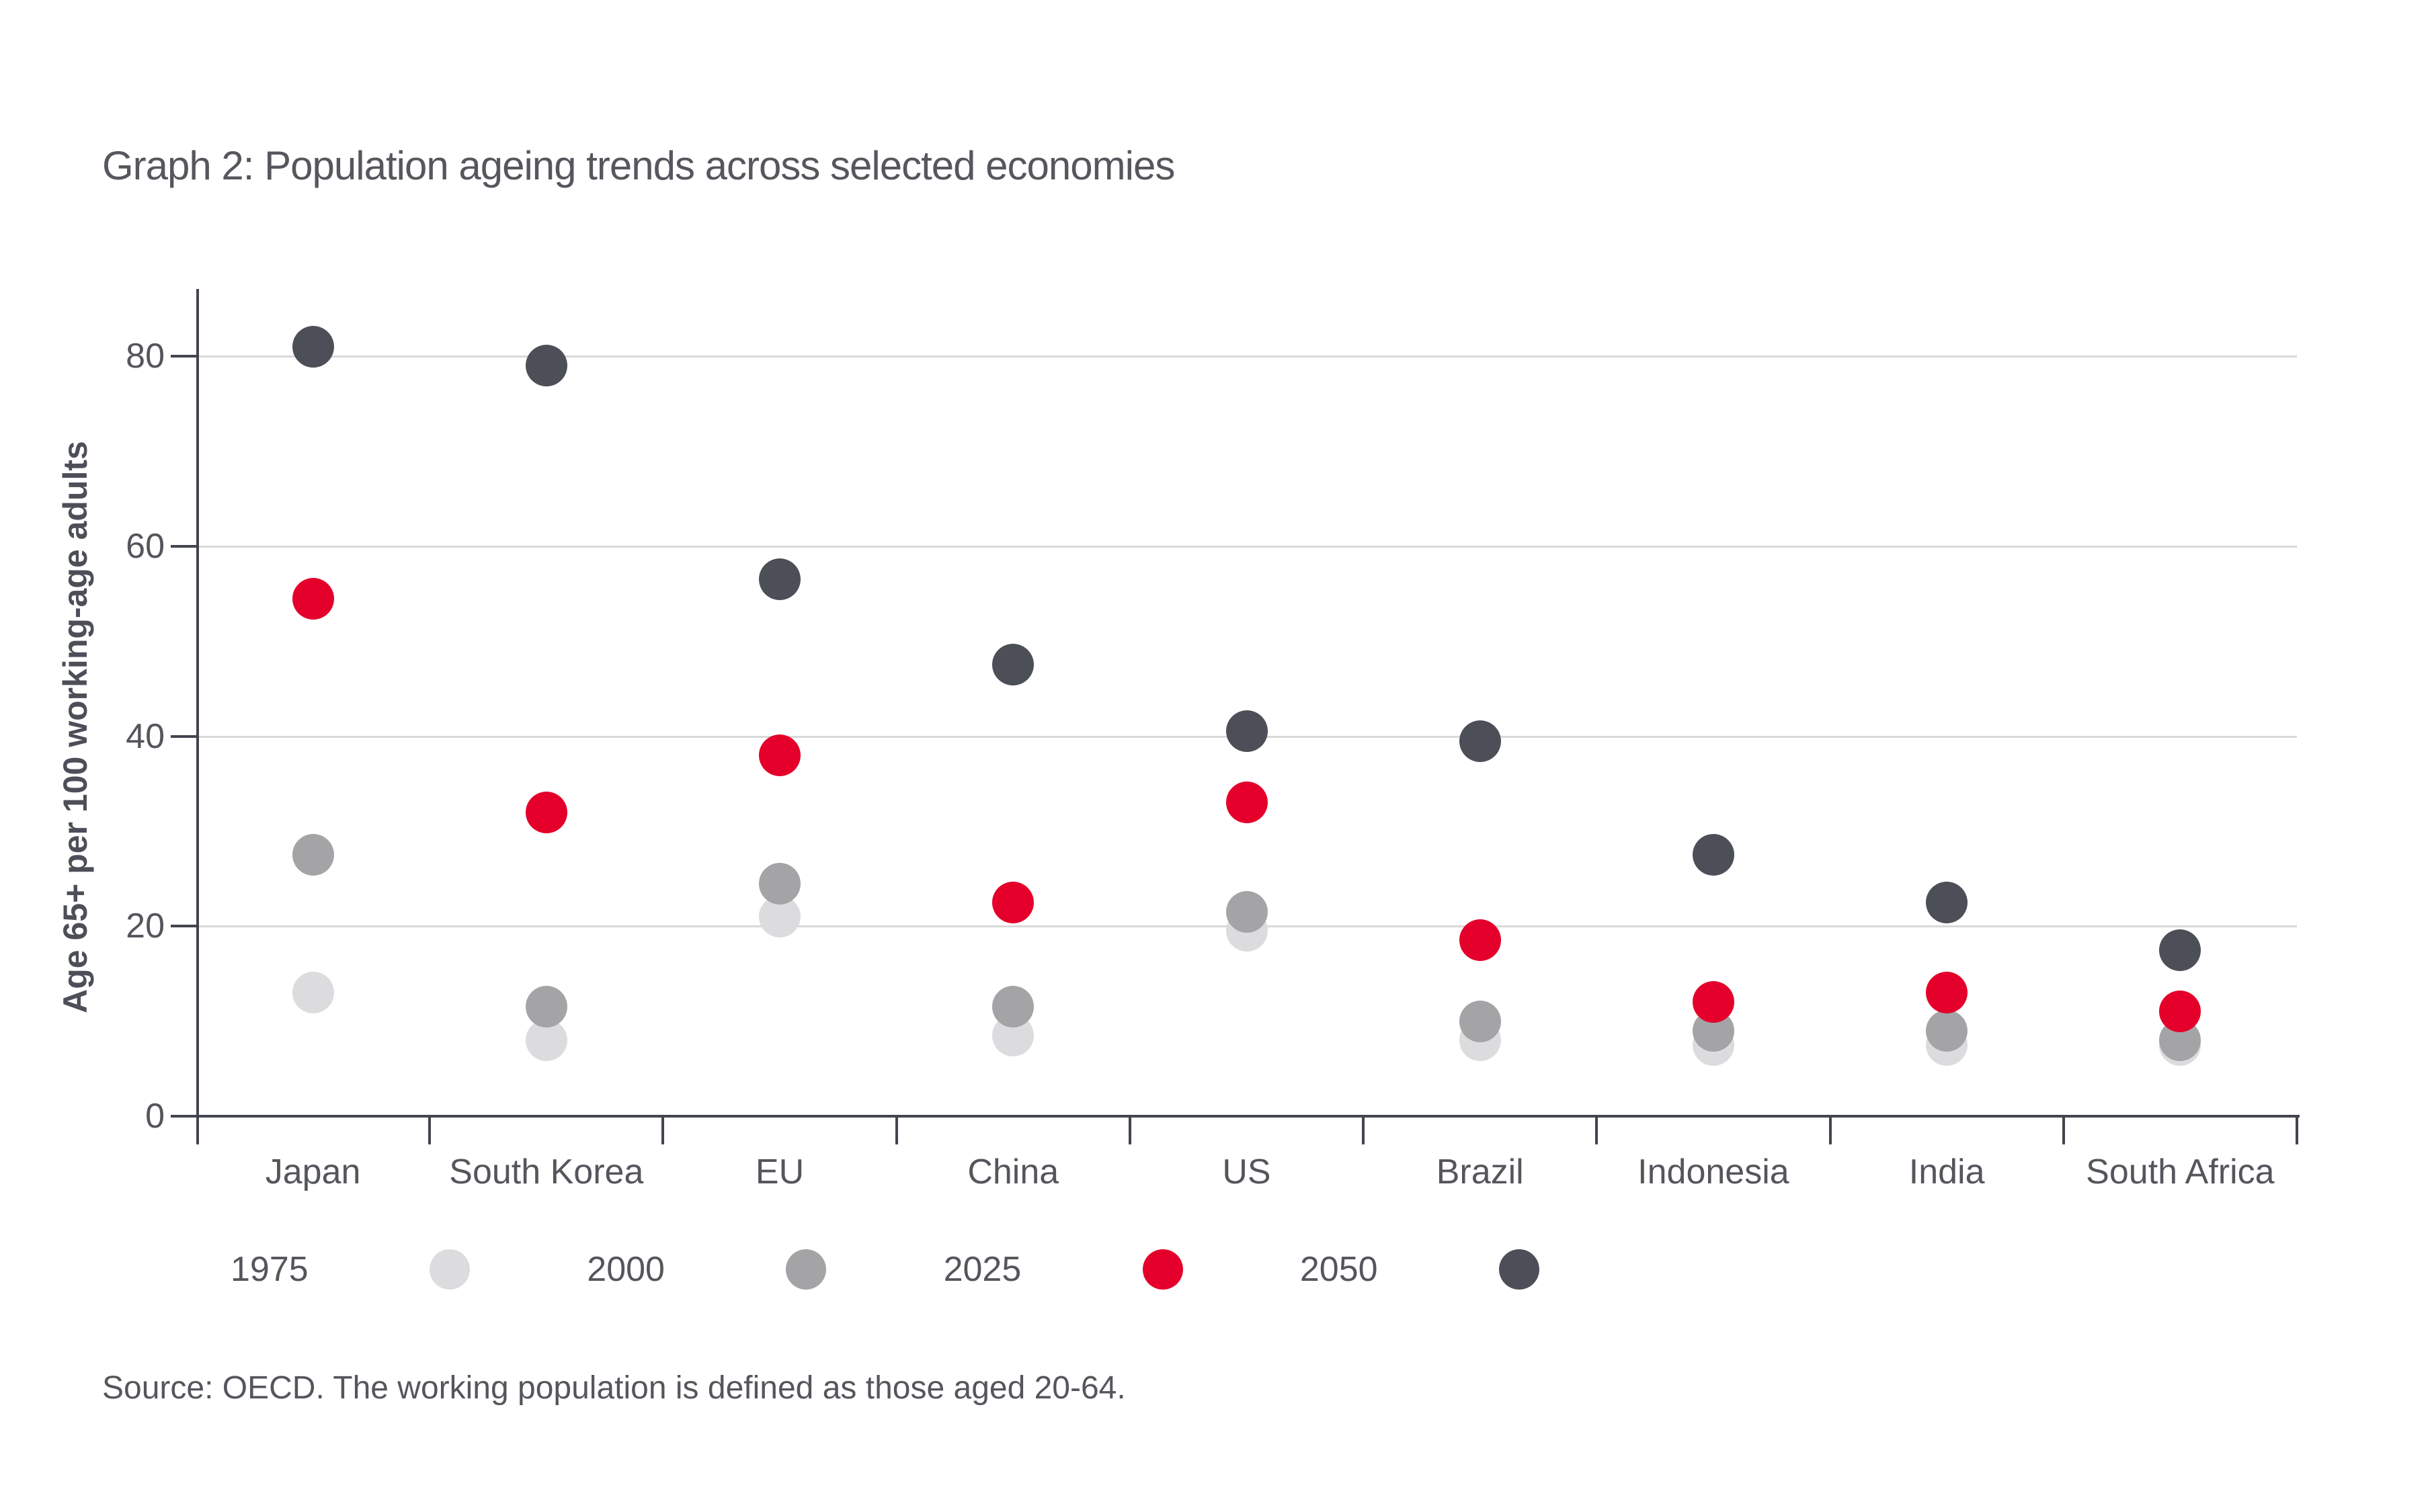 The width and height of the screenshot is (2430, 1512). What do you see at coordinates (780, 579) in the screenshot?
I see `point-eu-2050` at bounding box center [780, 579].